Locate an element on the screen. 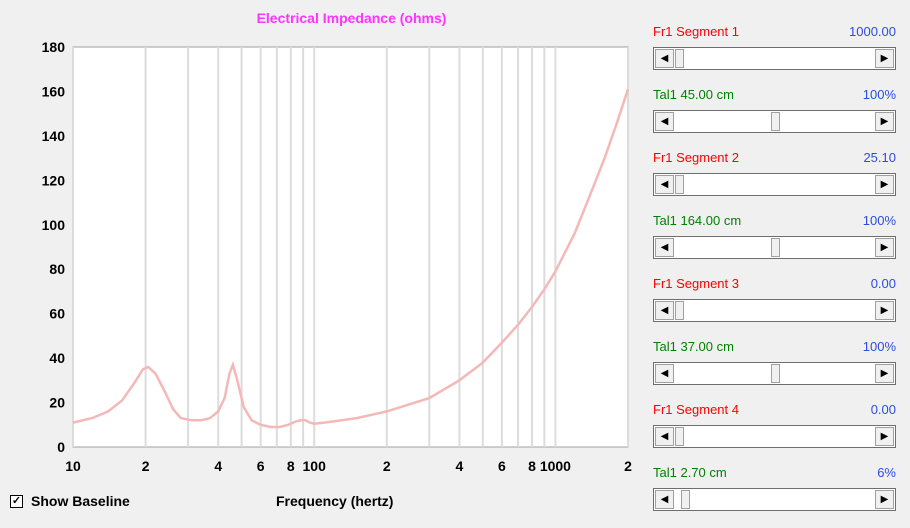 Image resolution: width=910 pixels, height=528 pixels. slider-value: 25.10 is located at coordinates (879, 157).